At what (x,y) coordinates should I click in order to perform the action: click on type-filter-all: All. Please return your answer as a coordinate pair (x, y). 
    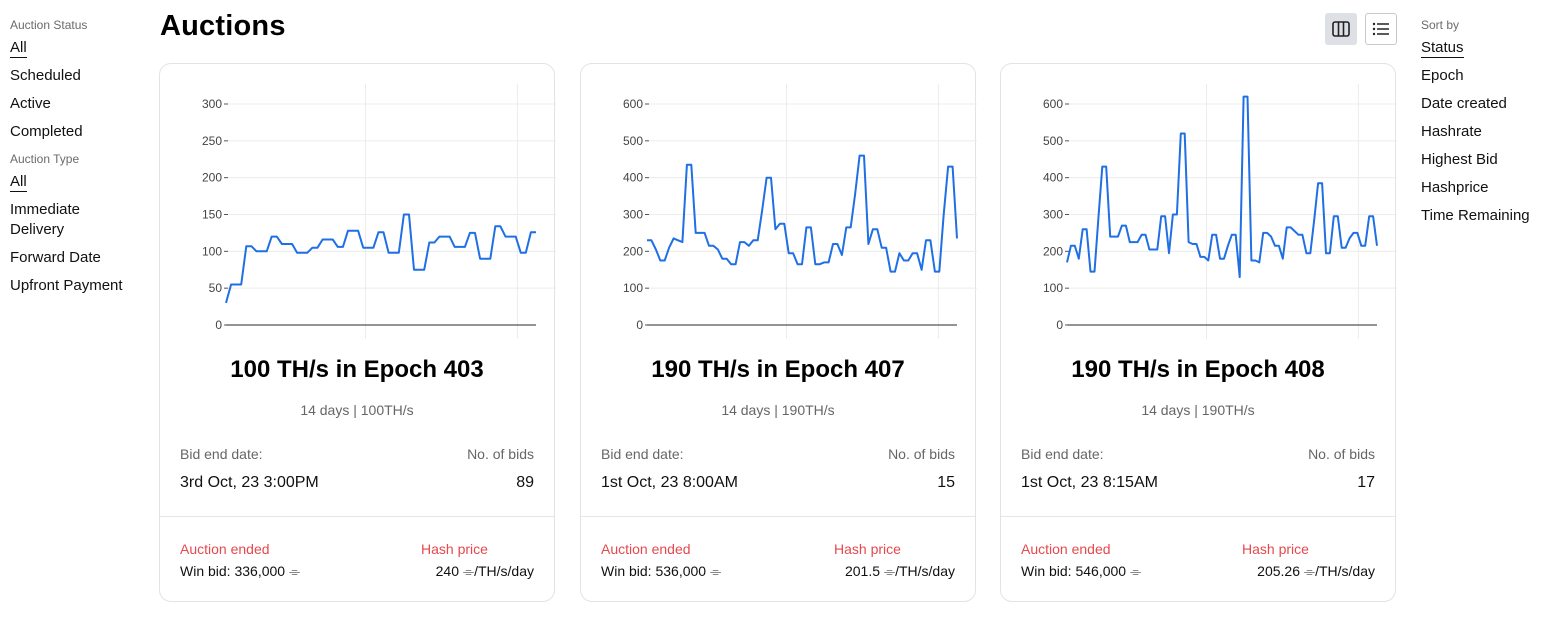
    Looking at the image, I should click on (18, 182).